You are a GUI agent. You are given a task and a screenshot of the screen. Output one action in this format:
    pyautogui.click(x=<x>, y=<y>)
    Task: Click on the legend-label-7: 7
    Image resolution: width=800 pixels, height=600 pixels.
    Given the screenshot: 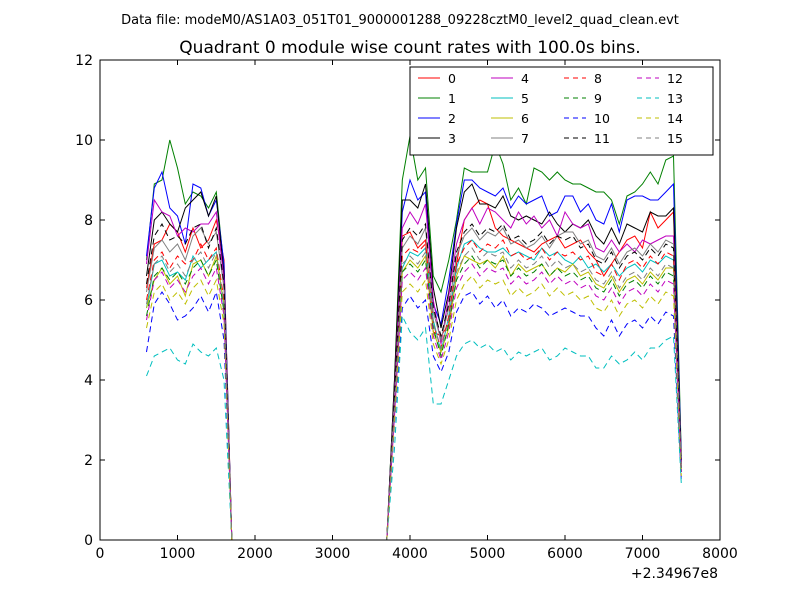 What is the action you would take?
    pyautogui.click(x=525, y=138)
    